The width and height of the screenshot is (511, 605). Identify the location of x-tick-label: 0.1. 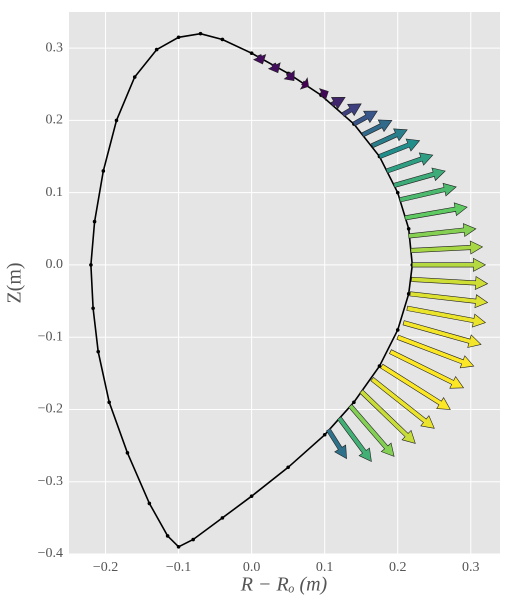
(325, 567).